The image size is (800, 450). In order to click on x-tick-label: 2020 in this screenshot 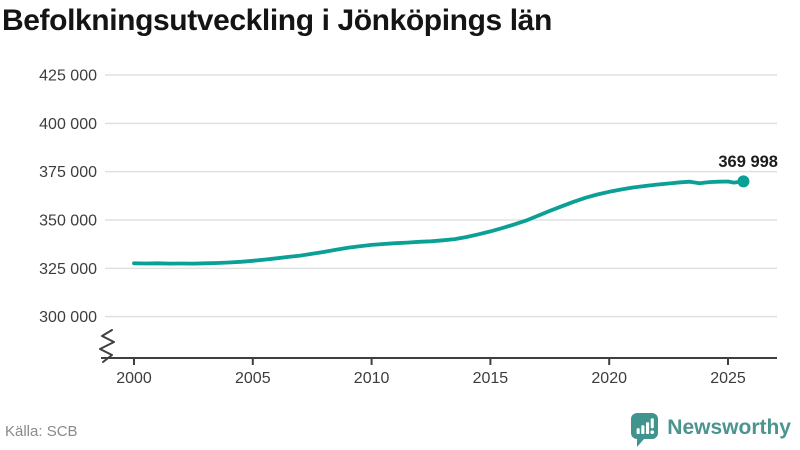, I will do `click(609, 378)`.